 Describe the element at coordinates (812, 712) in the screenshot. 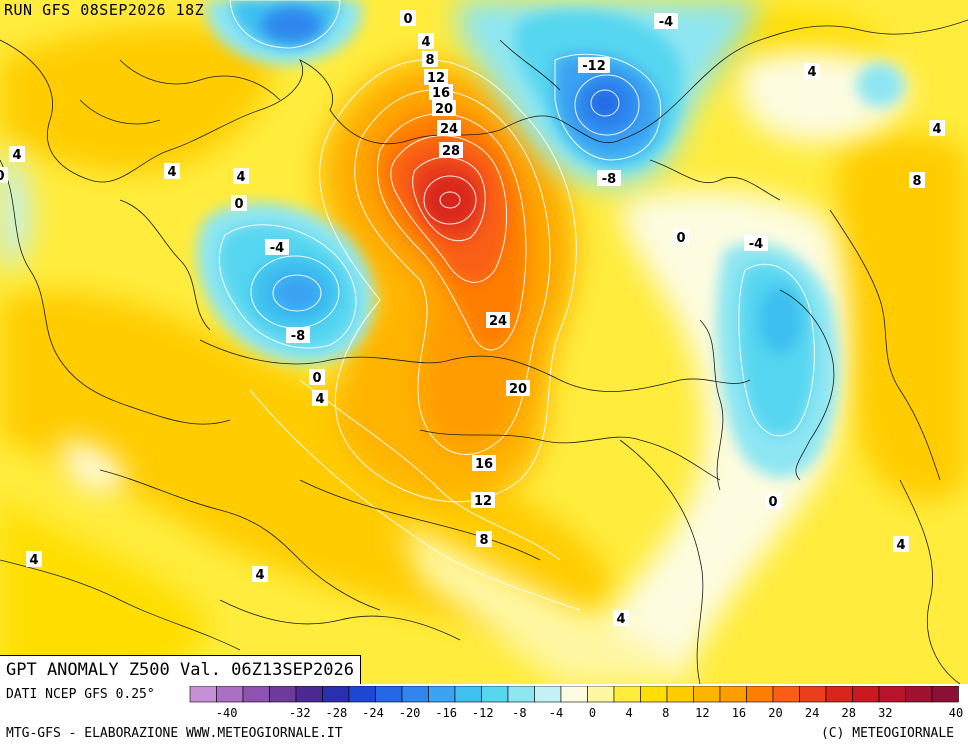

I see `legend-tick-label: 24` at that location.